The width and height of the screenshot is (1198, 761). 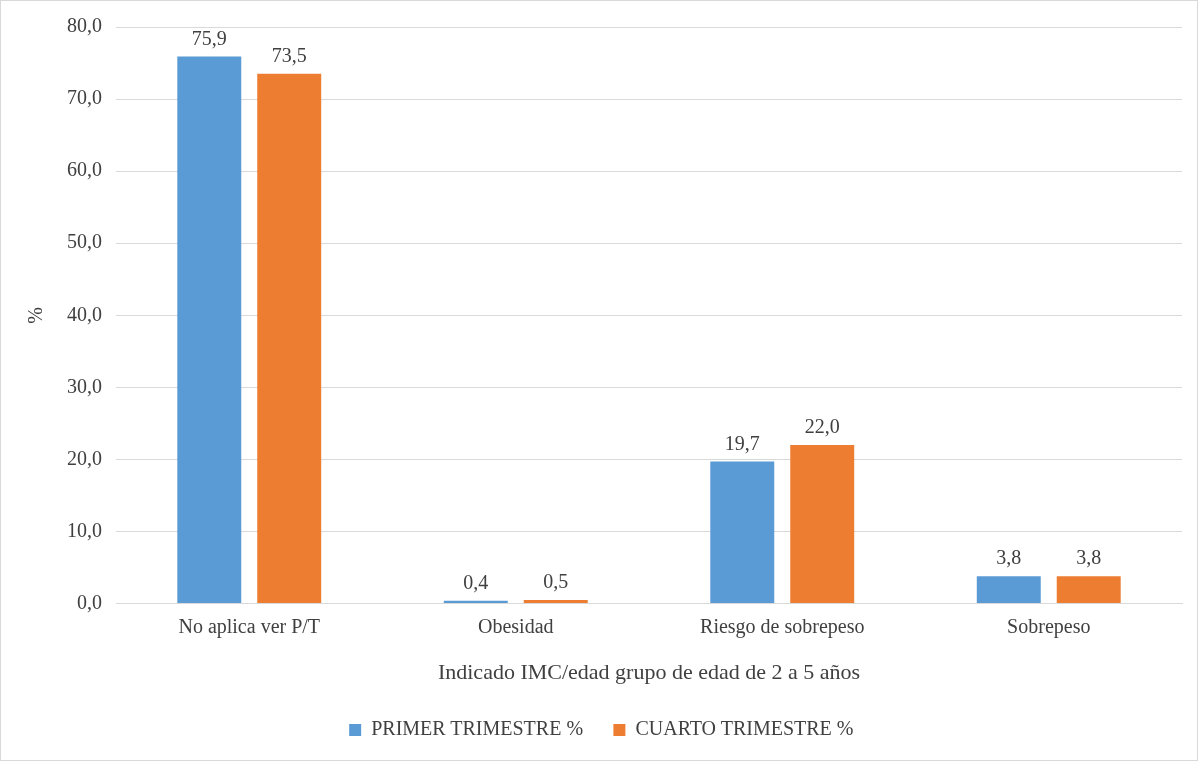 I want to click on data-label: 75,9, so click(x=209, y=37).